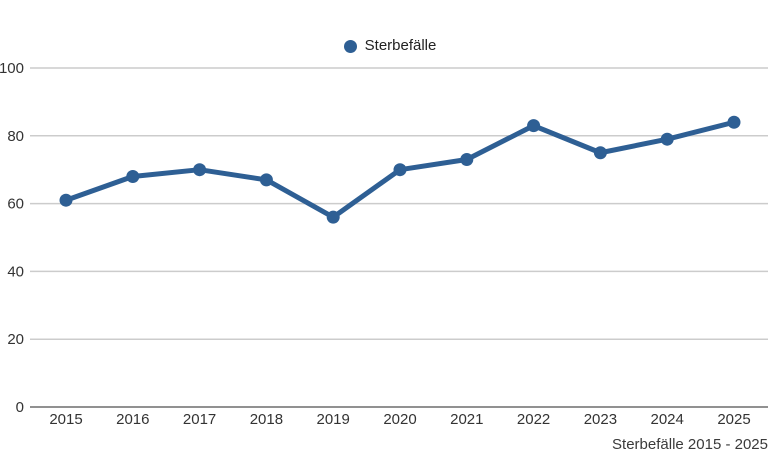  Describe the element at coordinates (20, 407) in the screenshot. I see `y-tick-label: 0` at that location.